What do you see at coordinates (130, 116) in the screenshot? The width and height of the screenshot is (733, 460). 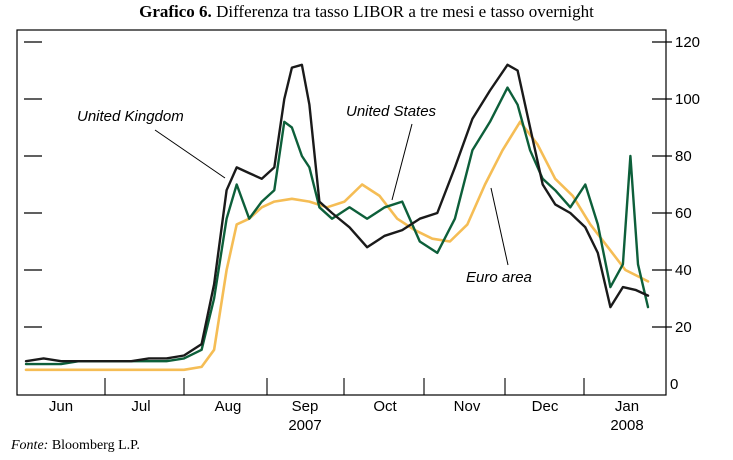 I see `series-label-united-kingdom: United Kingdom` at bounding box center [130, 116].